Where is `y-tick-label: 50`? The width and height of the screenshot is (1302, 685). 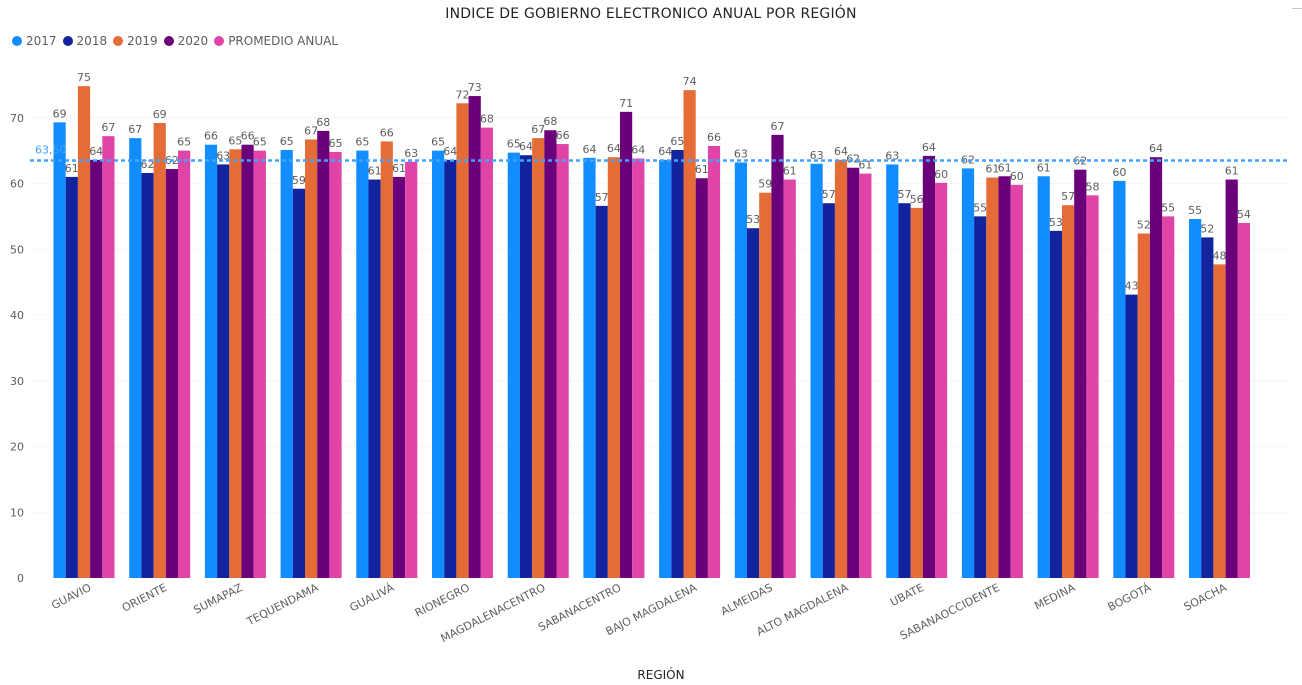
y-tick-label: 50 is located at coordinates (17, 249).